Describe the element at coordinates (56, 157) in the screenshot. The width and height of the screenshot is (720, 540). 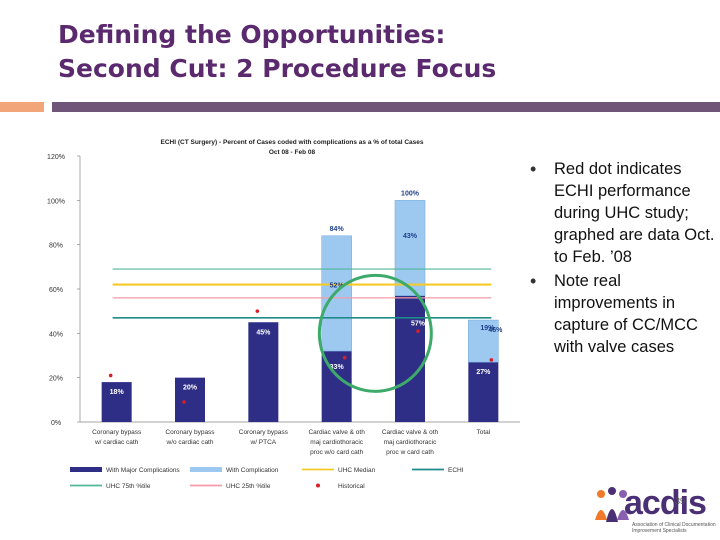
I see `y-tick-label: 120%` at that location.